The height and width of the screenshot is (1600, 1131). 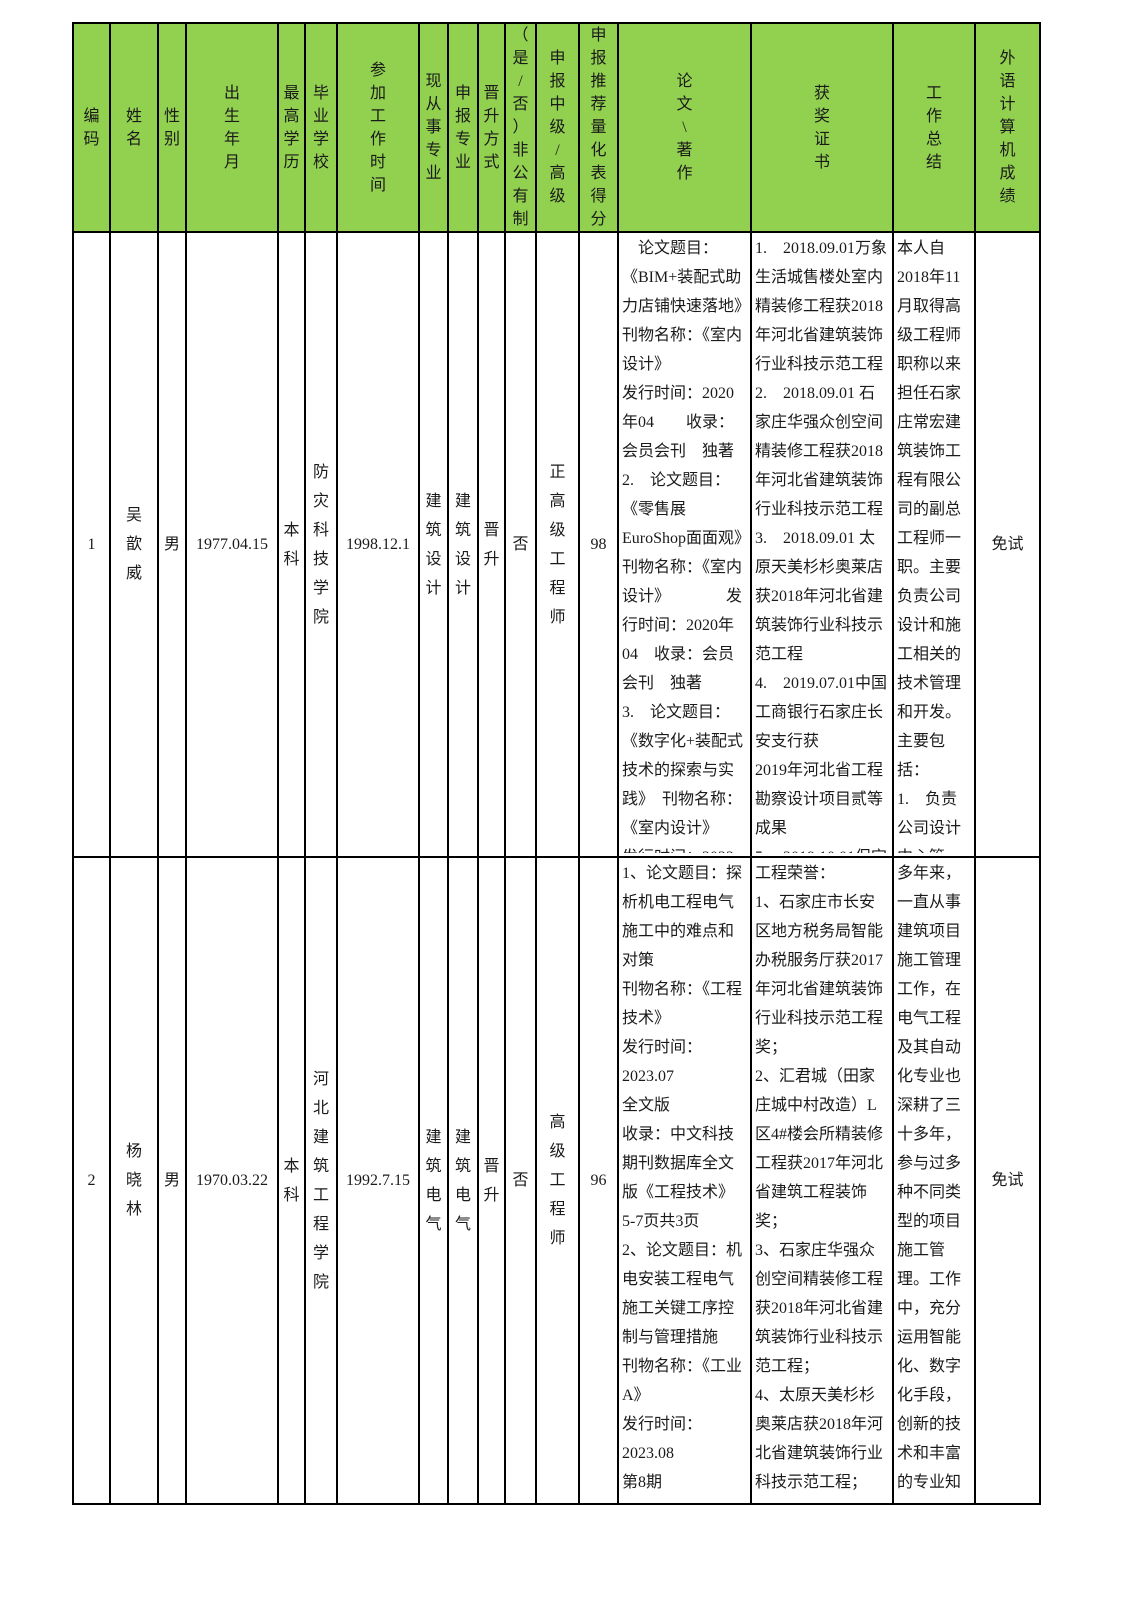 What do you see at coordinates (232, 127) in the screenshot?
I see `header-birth: 出生年月` at bounding box center [232, 127].